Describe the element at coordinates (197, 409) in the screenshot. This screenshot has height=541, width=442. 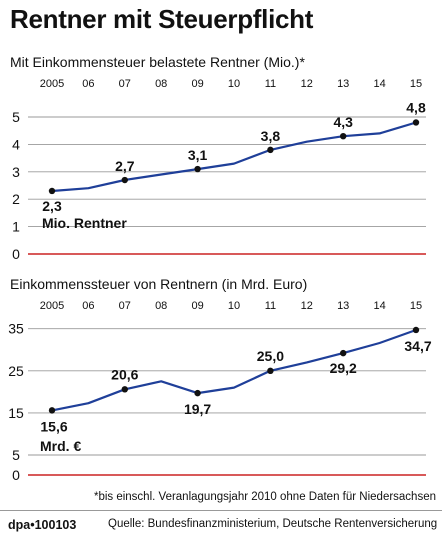
I see `chart2-data-label: 19,7` at that location.